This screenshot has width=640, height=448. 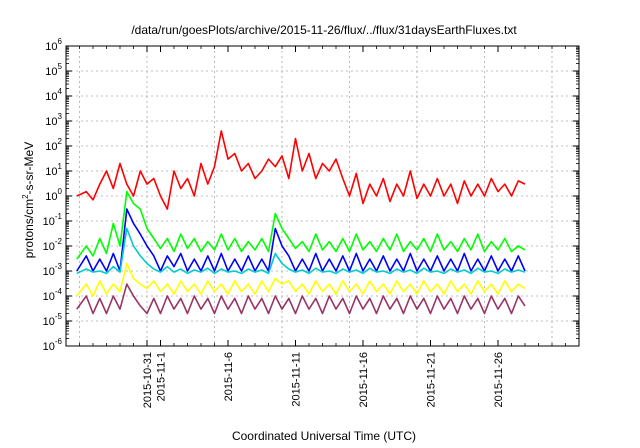 I want to click on x-tick-label: 2015-11-21, so click(x=432, y=379).